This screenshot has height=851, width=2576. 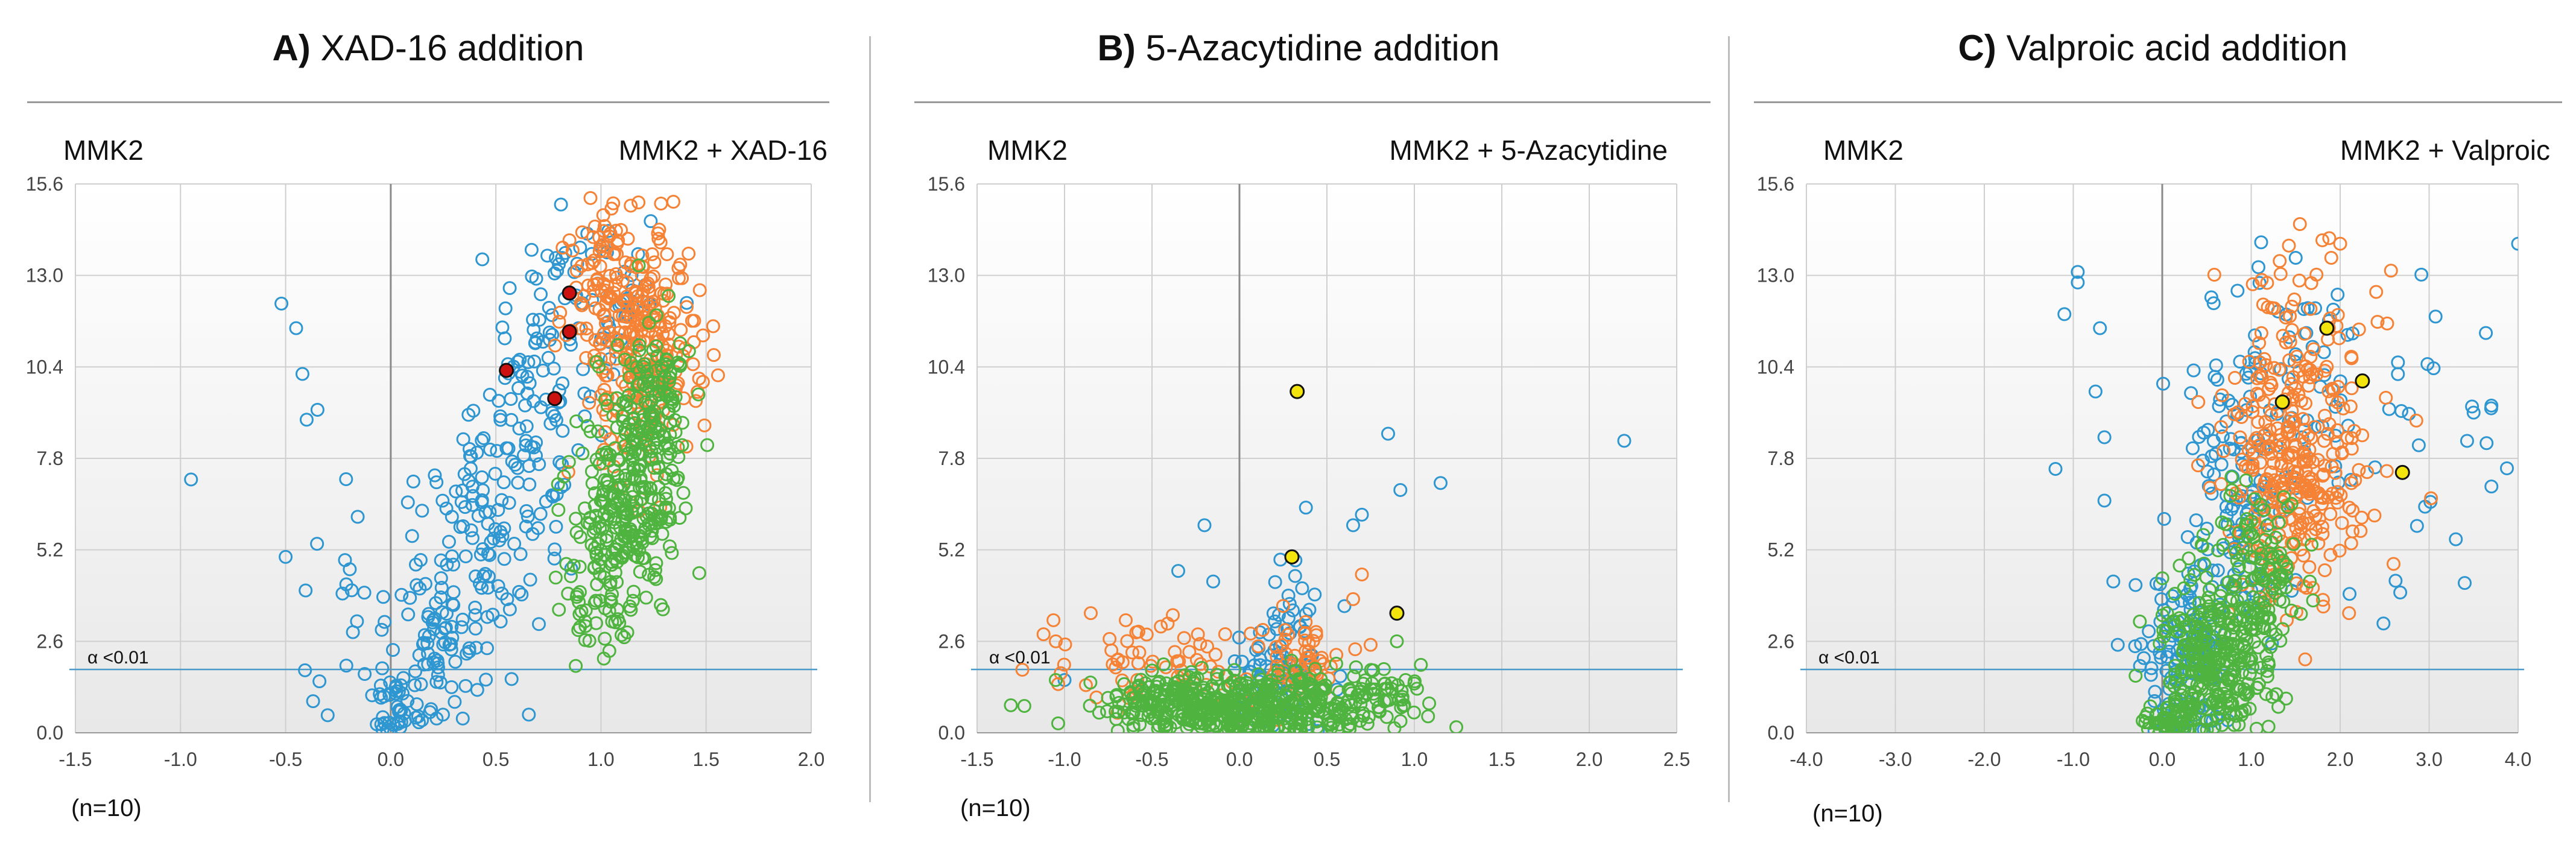 I want to click on panel-c-right-label: MMK2 + Valproic, so click(x=2445, y=150).